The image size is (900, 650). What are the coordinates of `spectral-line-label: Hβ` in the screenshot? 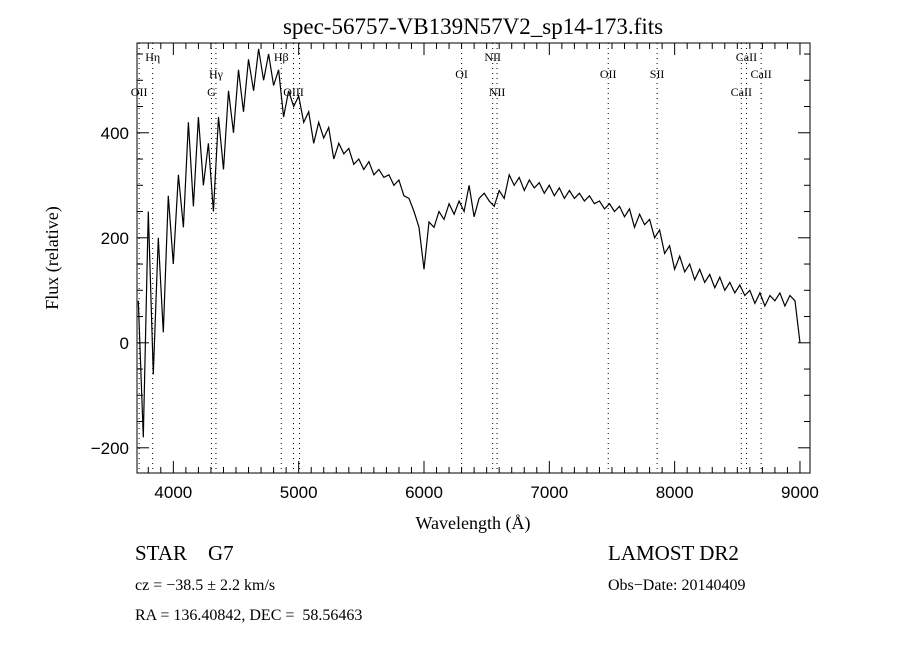 It's located at (281, 57).